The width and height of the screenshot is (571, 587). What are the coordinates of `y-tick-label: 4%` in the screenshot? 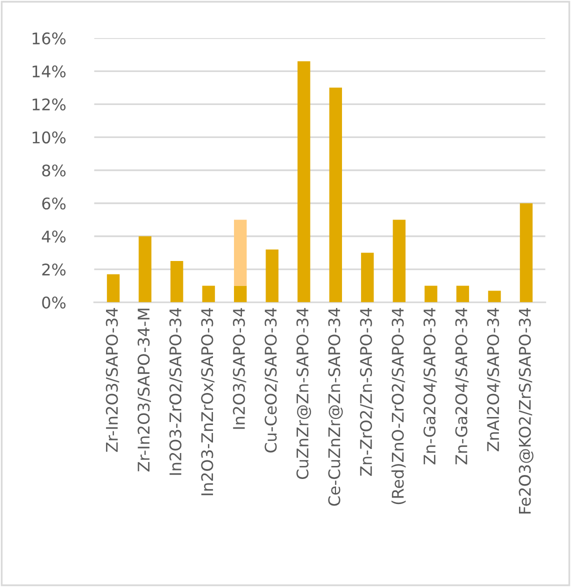 It's located at (54, 236).